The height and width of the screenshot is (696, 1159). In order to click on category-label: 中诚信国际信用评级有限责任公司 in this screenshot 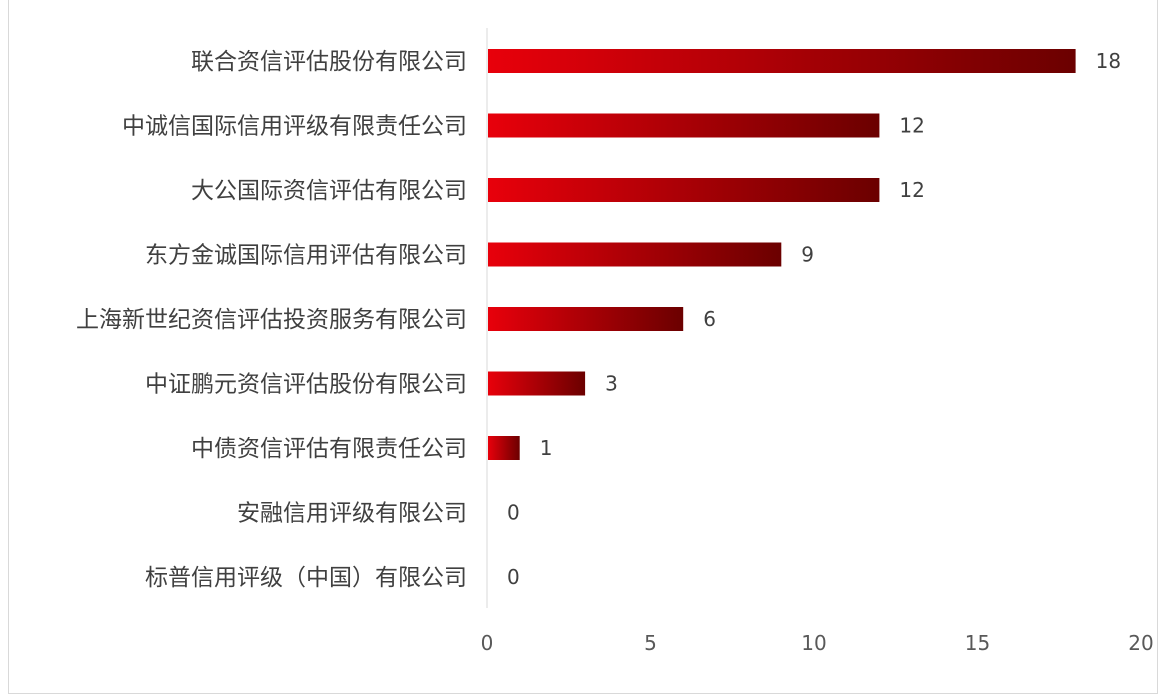, I will do `click(294, 127)`.